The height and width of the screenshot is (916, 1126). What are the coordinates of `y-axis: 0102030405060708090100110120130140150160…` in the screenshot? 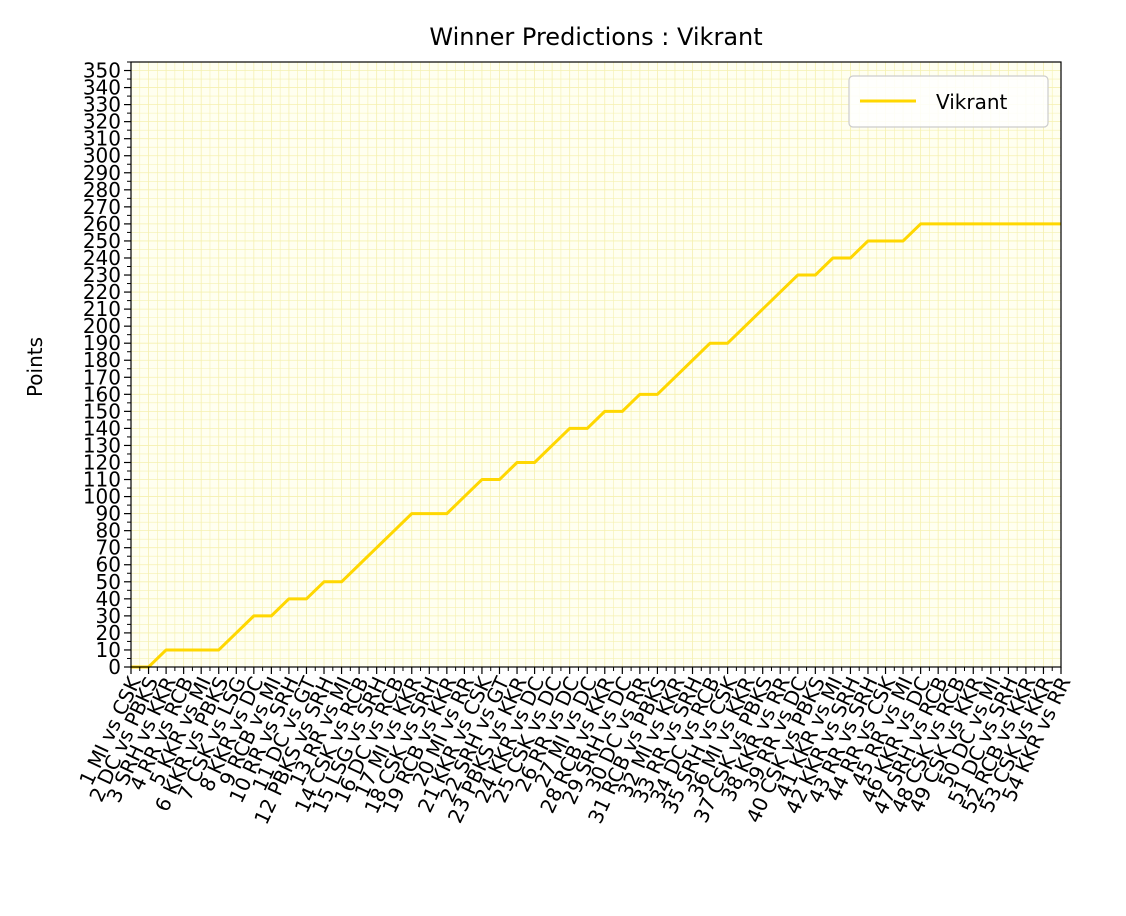 It's located at (107, 369).